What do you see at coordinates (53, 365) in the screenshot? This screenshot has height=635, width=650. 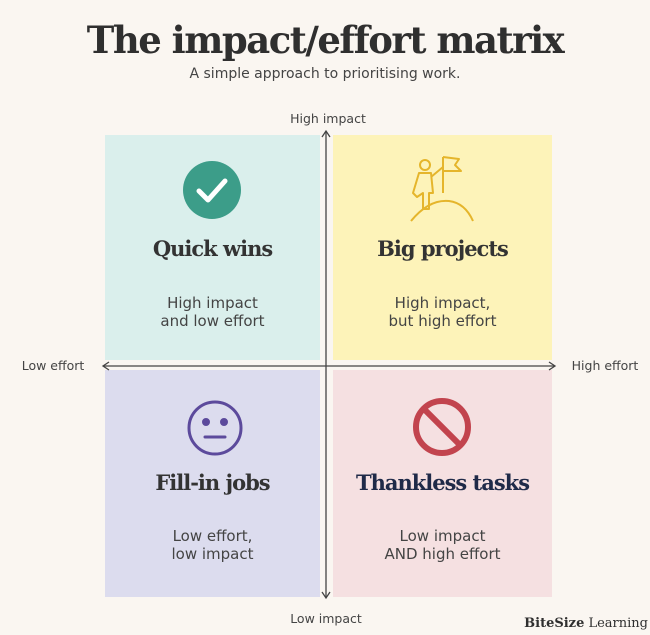 I see `axis-label: Low effort` at bounding box center [53, 365].